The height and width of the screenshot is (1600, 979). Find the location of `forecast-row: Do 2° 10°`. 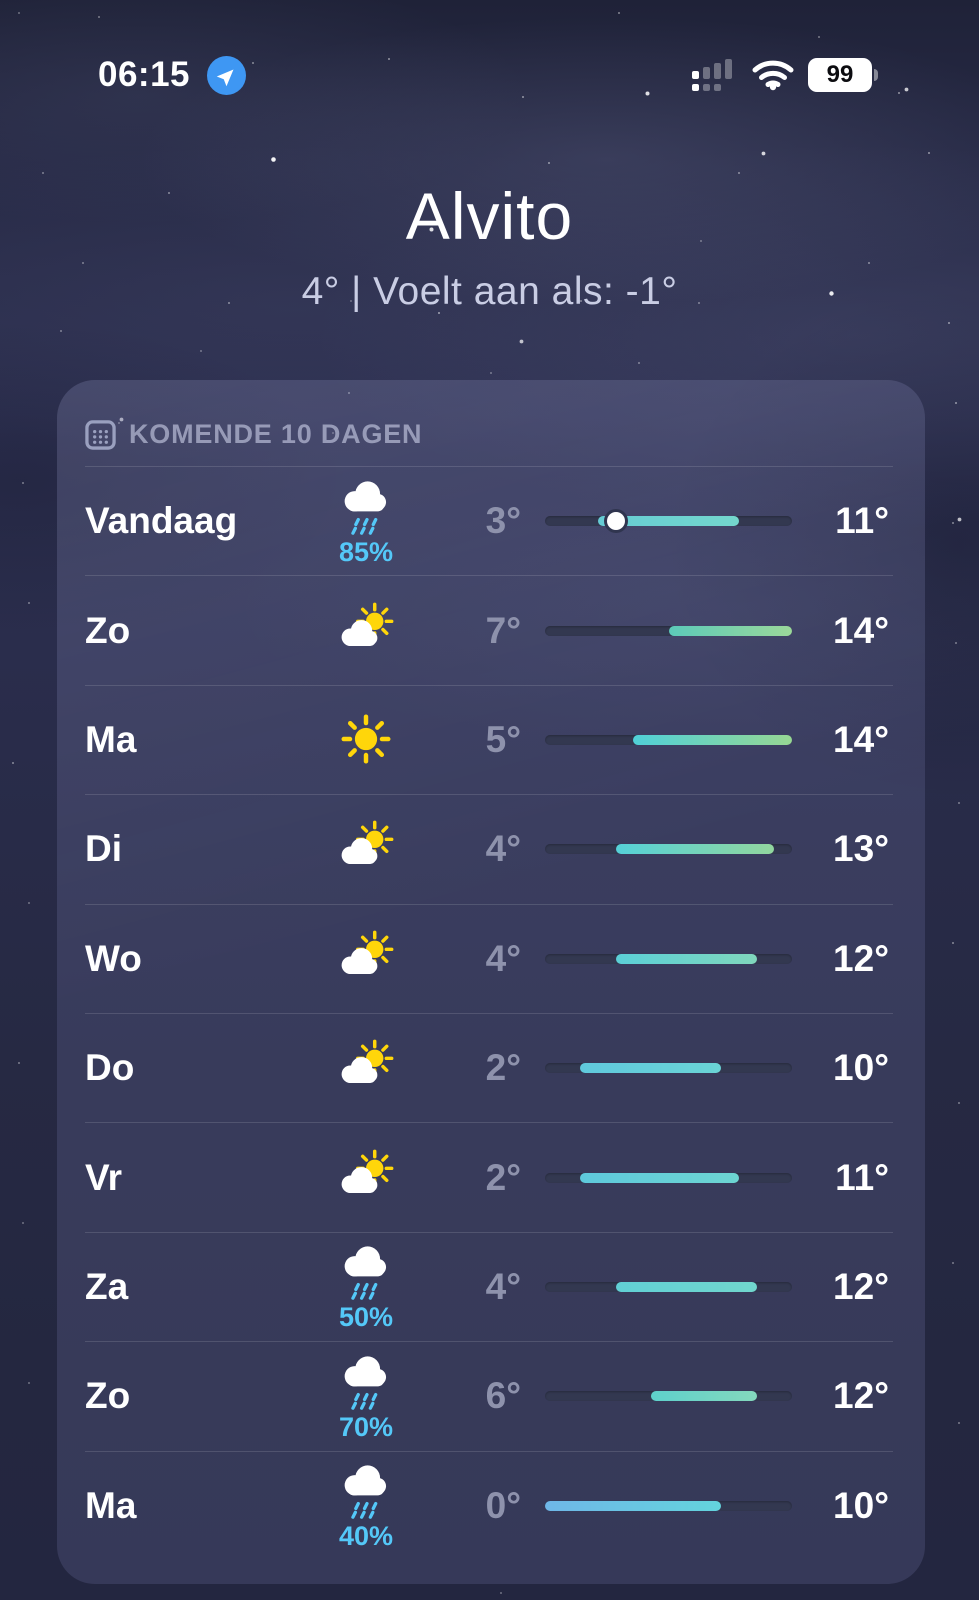

forecast-row: Do 2° 10° is located at coordinates (489, 1067).